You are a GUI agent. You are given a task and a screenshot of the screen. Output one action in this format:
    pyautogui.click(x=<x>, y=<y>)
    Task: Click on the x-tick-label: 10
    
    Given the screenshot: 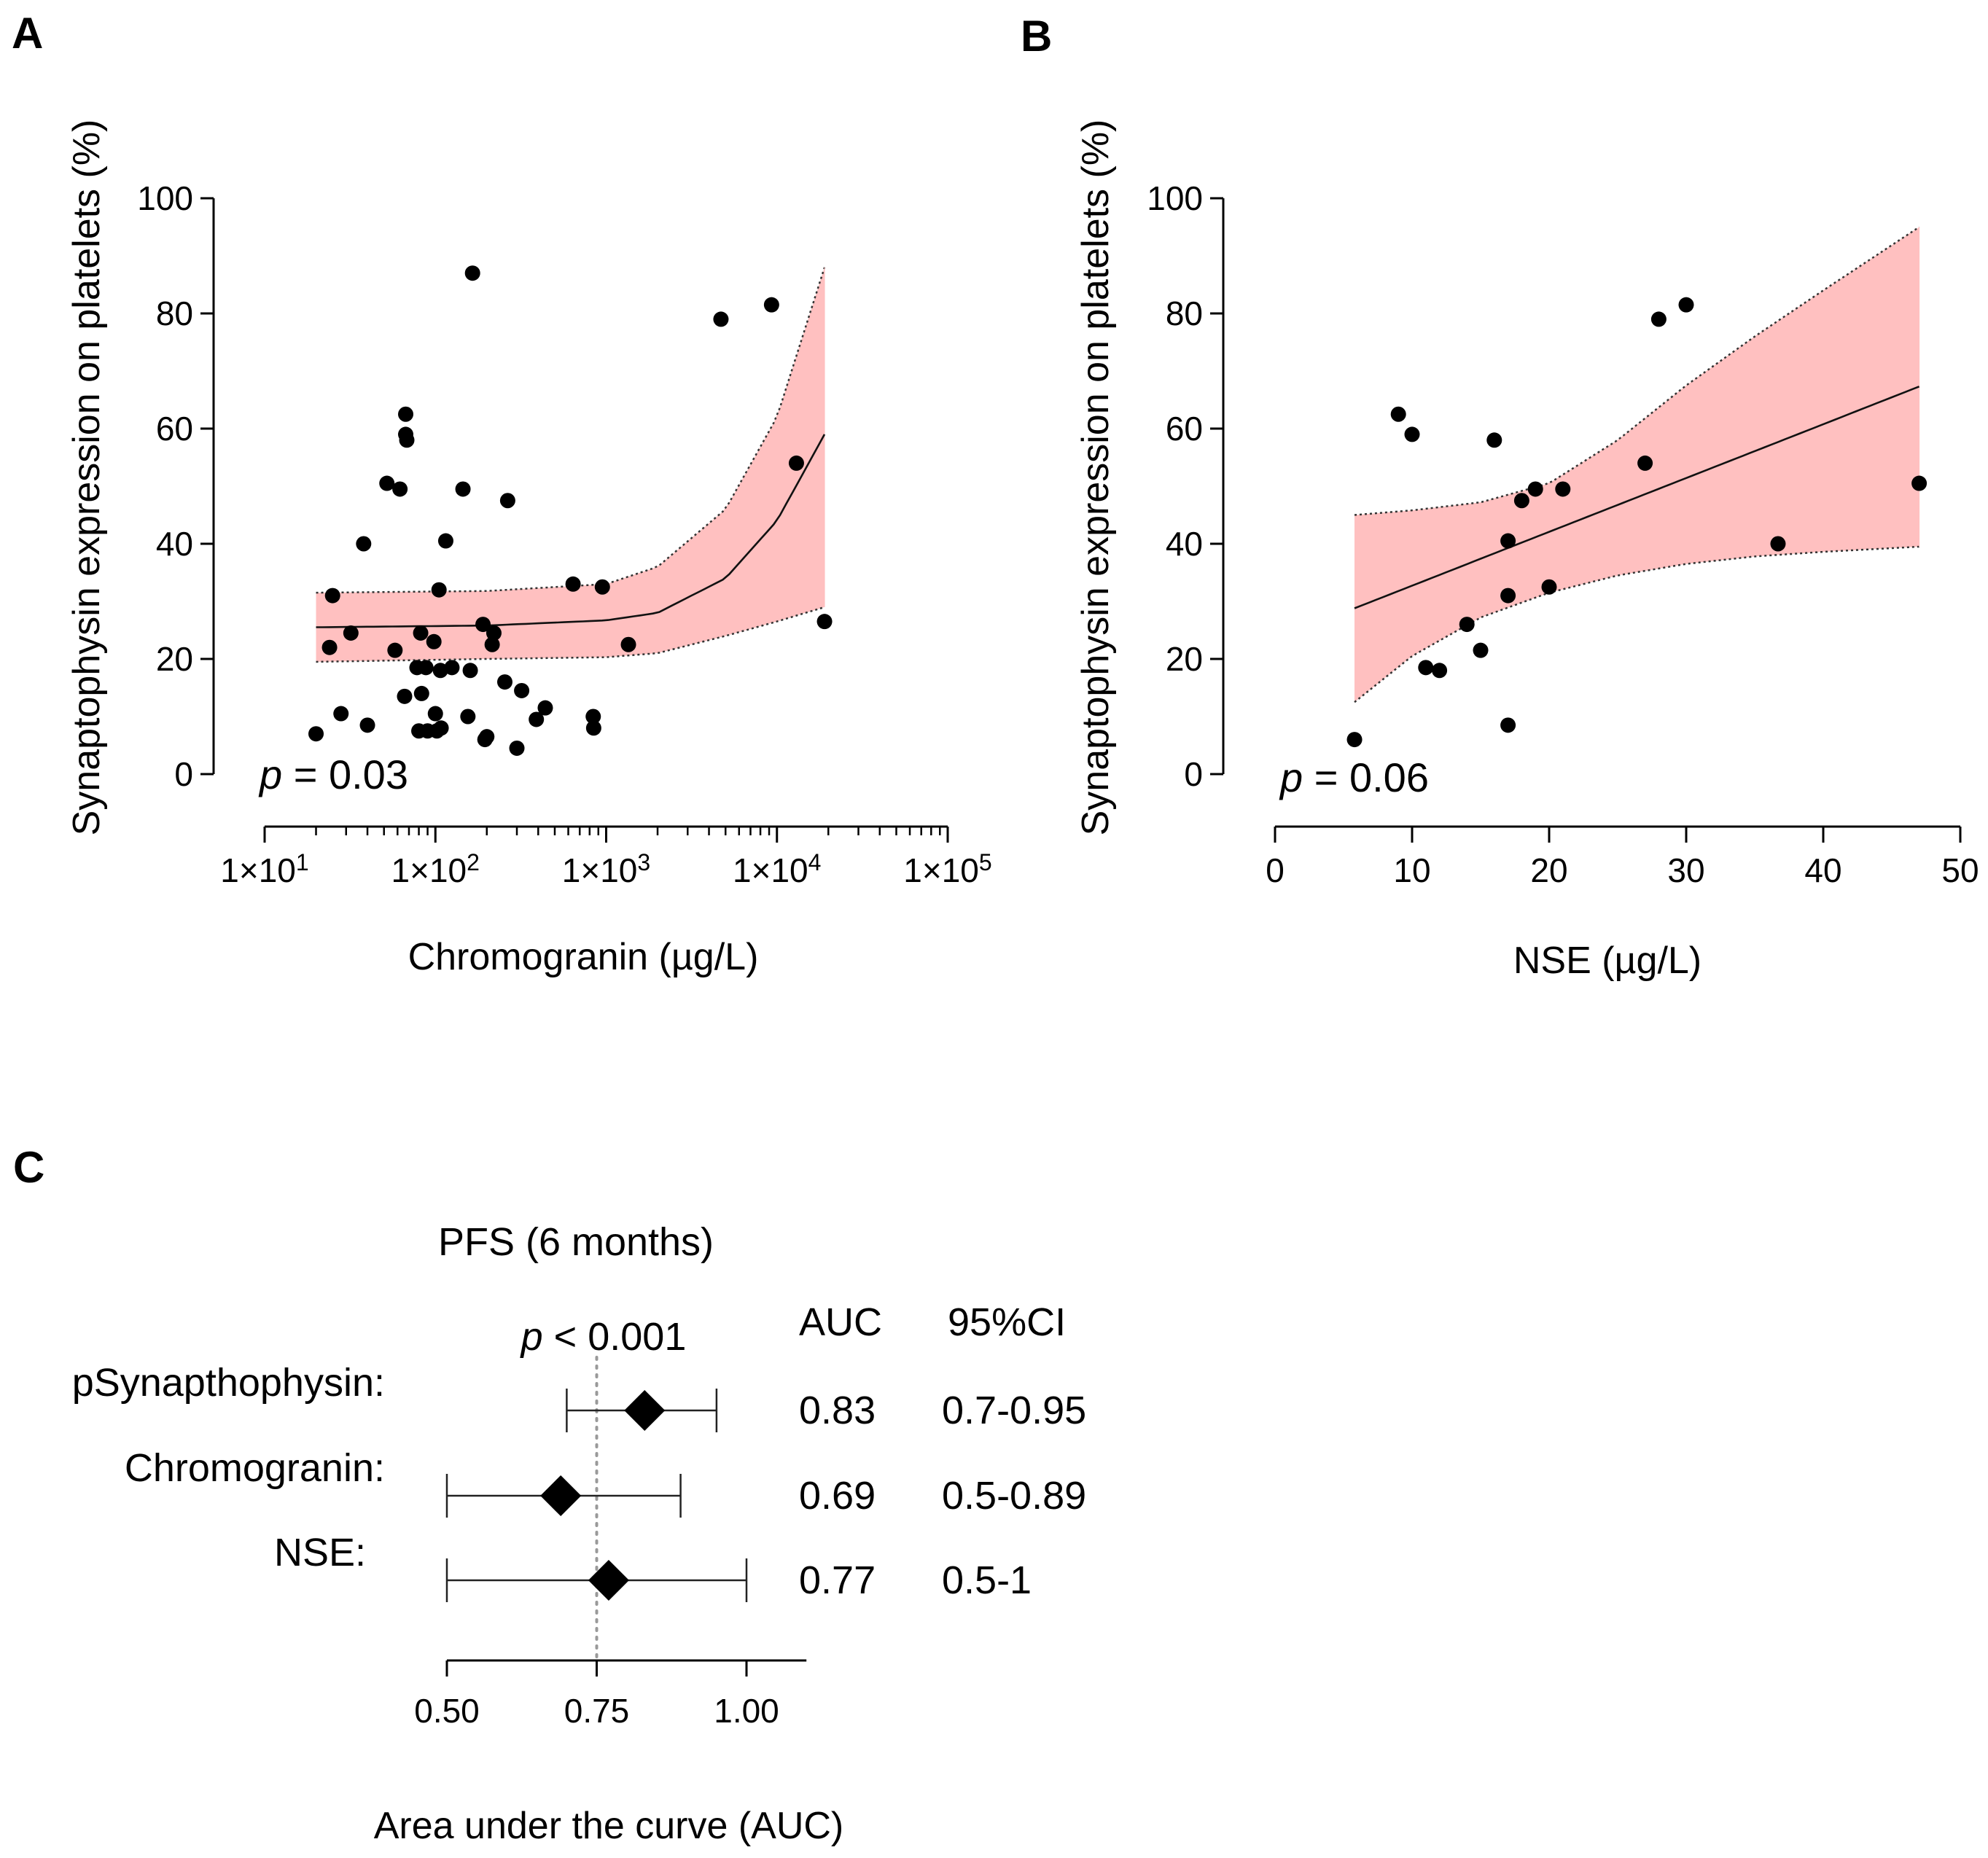 What is the action you would take?
    pyautogui.click(x=1411, y=870)
    